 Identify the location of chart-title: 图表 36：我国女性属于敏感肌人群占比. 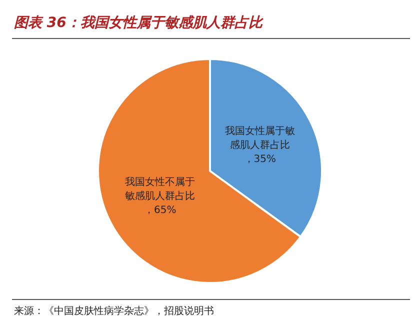
(138, 23).